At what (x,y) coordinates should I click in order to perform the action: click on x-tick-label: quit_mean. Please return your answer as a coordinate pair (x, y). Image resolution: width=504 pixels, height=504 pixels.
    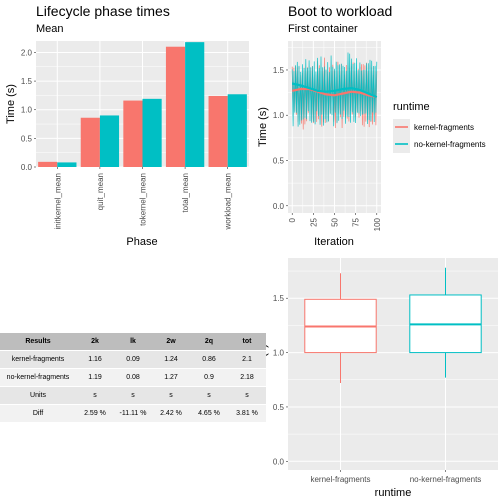
    Looking at the image, I should click on (100, 191).